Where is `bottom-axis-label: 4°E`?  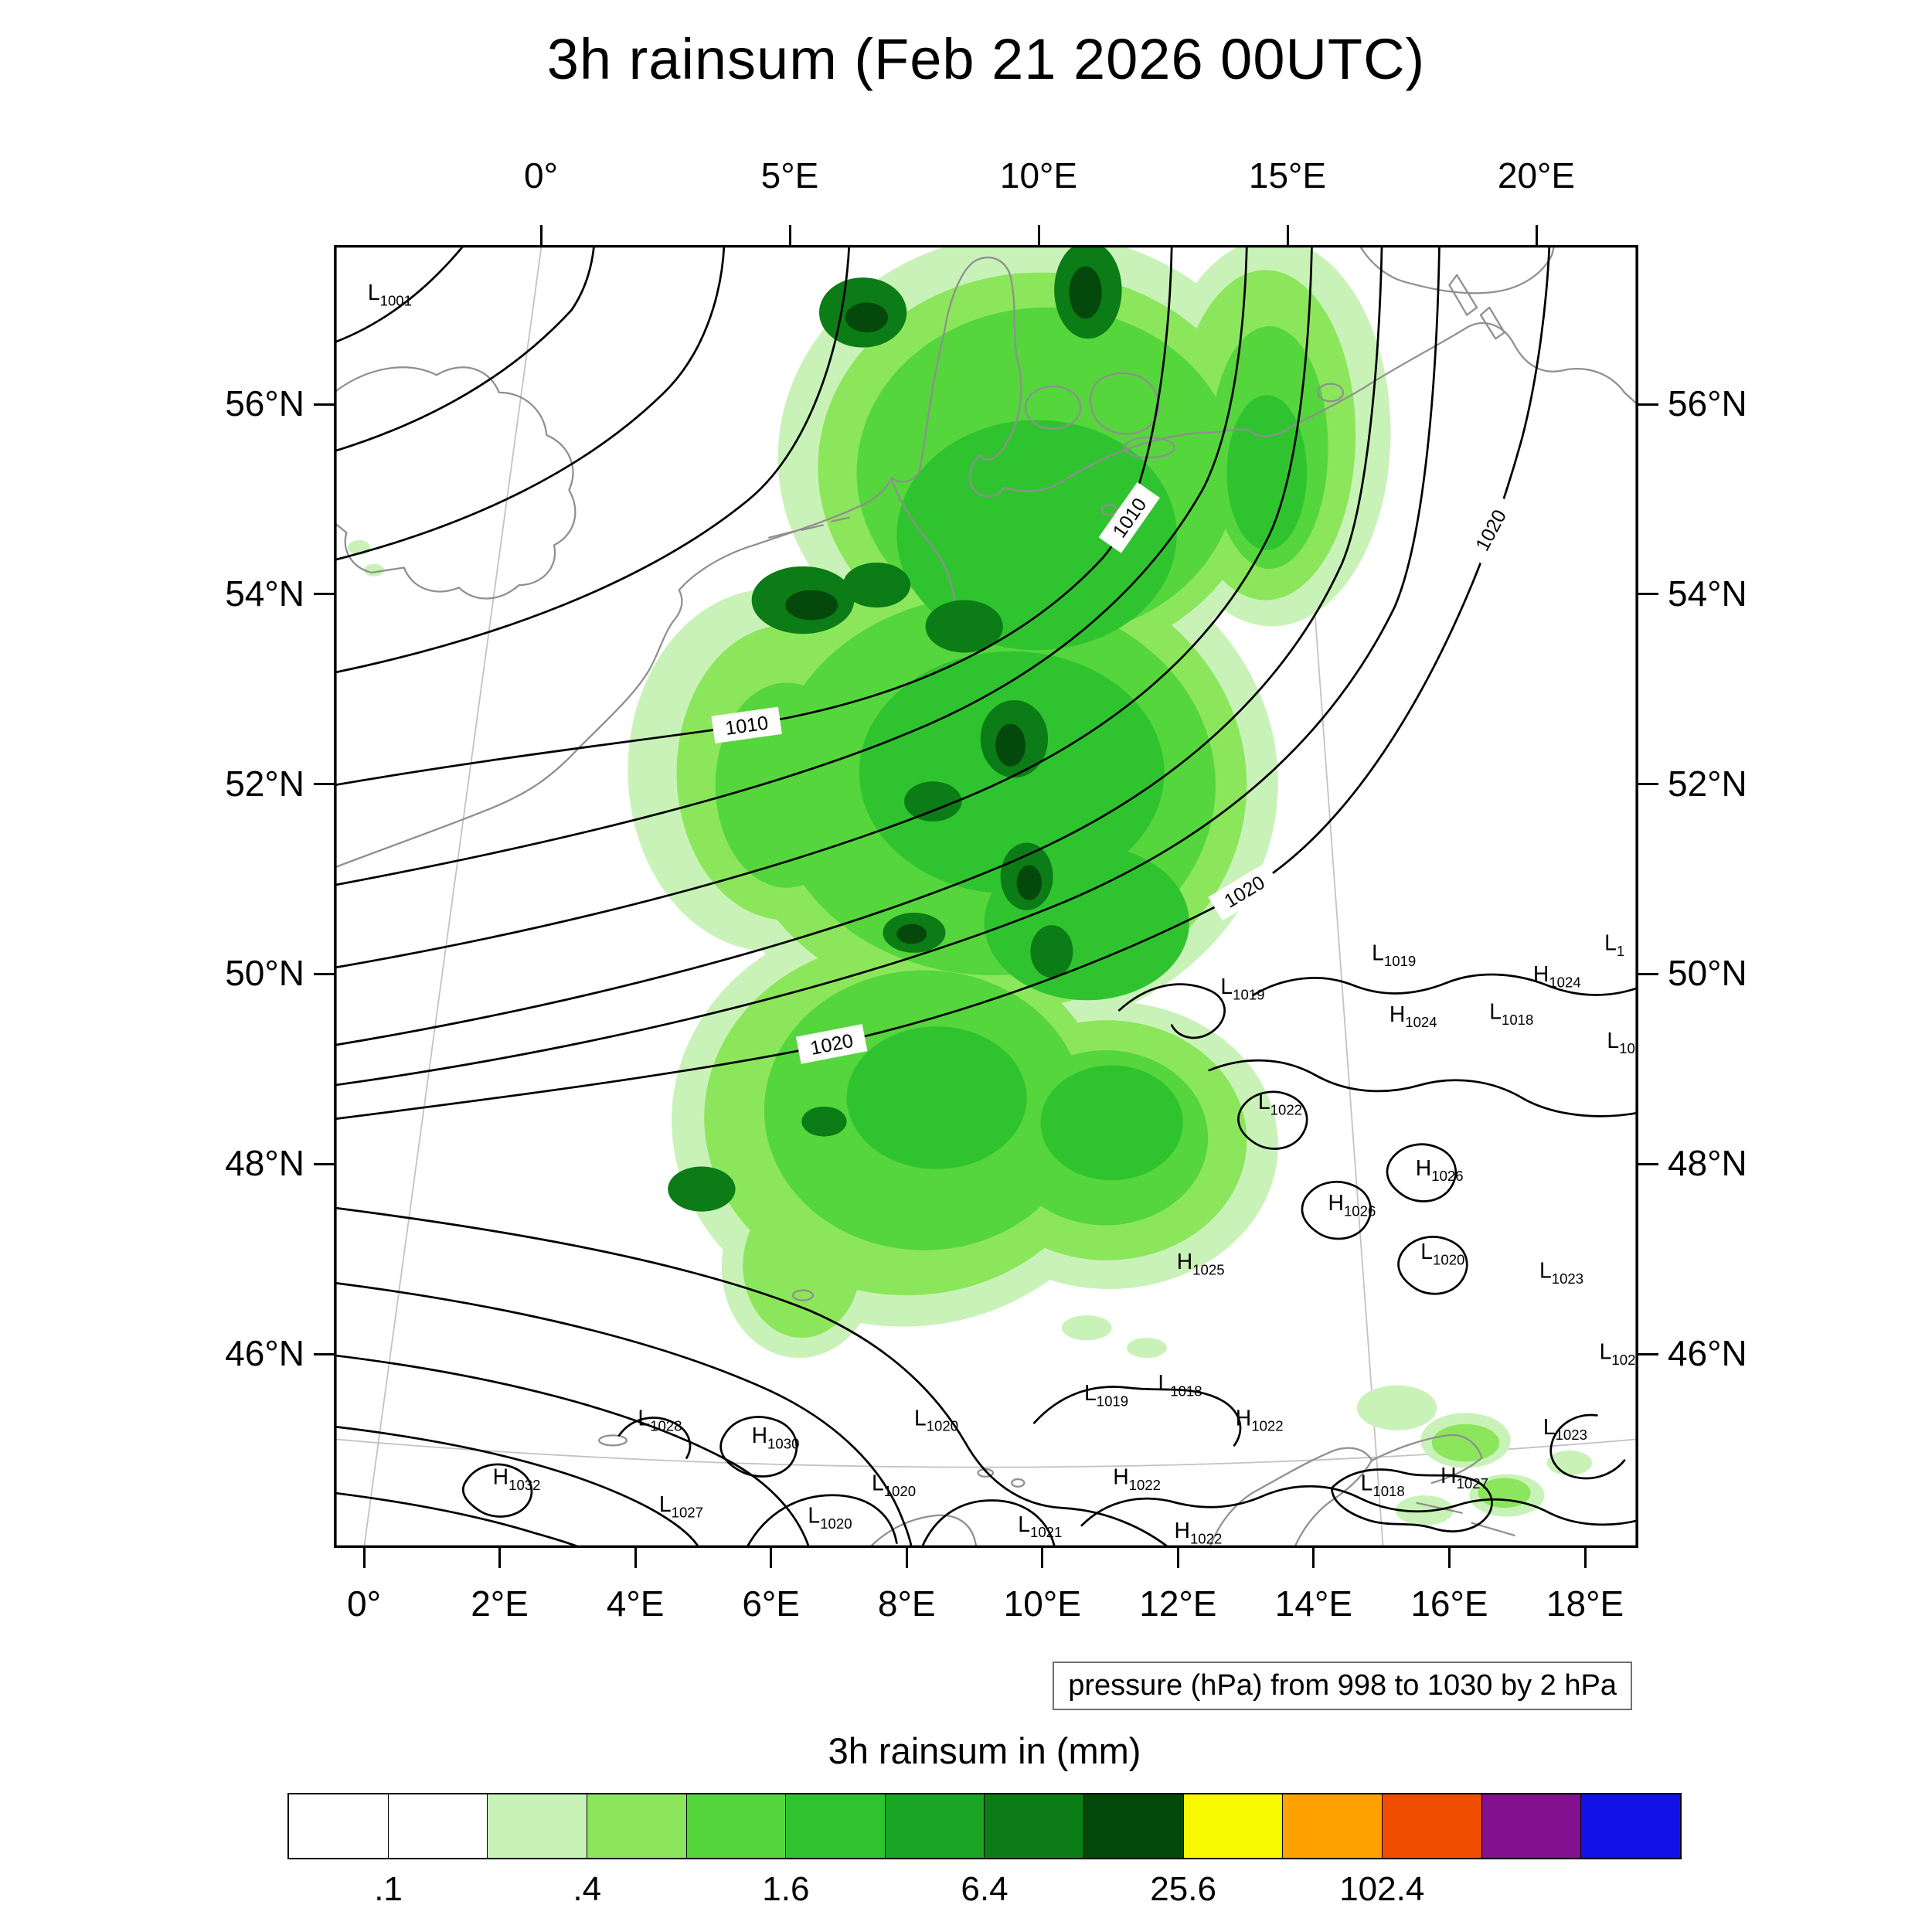 bottom-axis-label: 4°E is located at coordinates (635, 1603).